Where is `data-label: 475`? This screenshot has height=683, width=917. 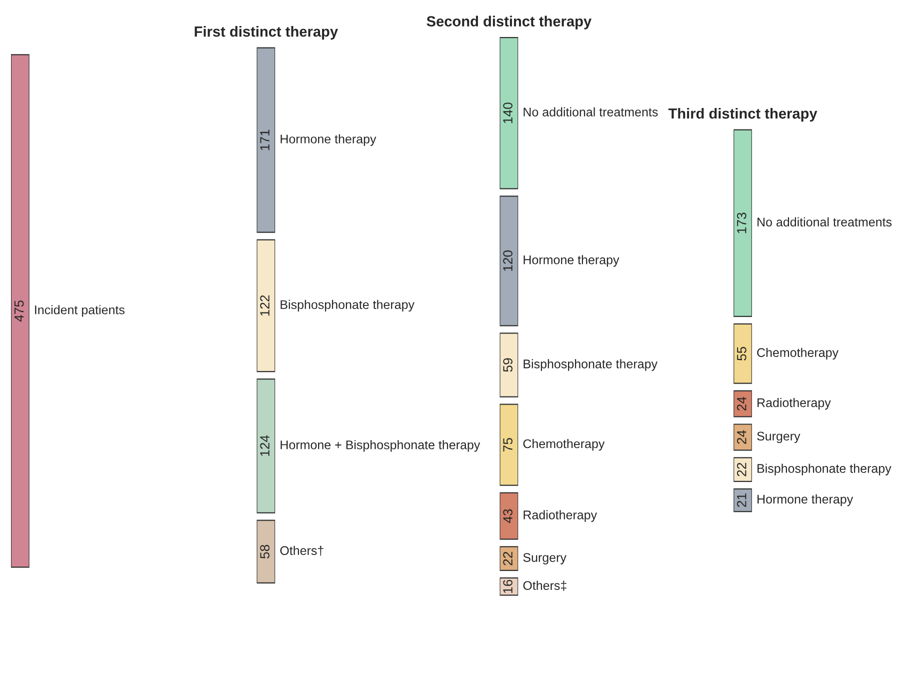 data-label: 475 is located at coordinates (19, 311).